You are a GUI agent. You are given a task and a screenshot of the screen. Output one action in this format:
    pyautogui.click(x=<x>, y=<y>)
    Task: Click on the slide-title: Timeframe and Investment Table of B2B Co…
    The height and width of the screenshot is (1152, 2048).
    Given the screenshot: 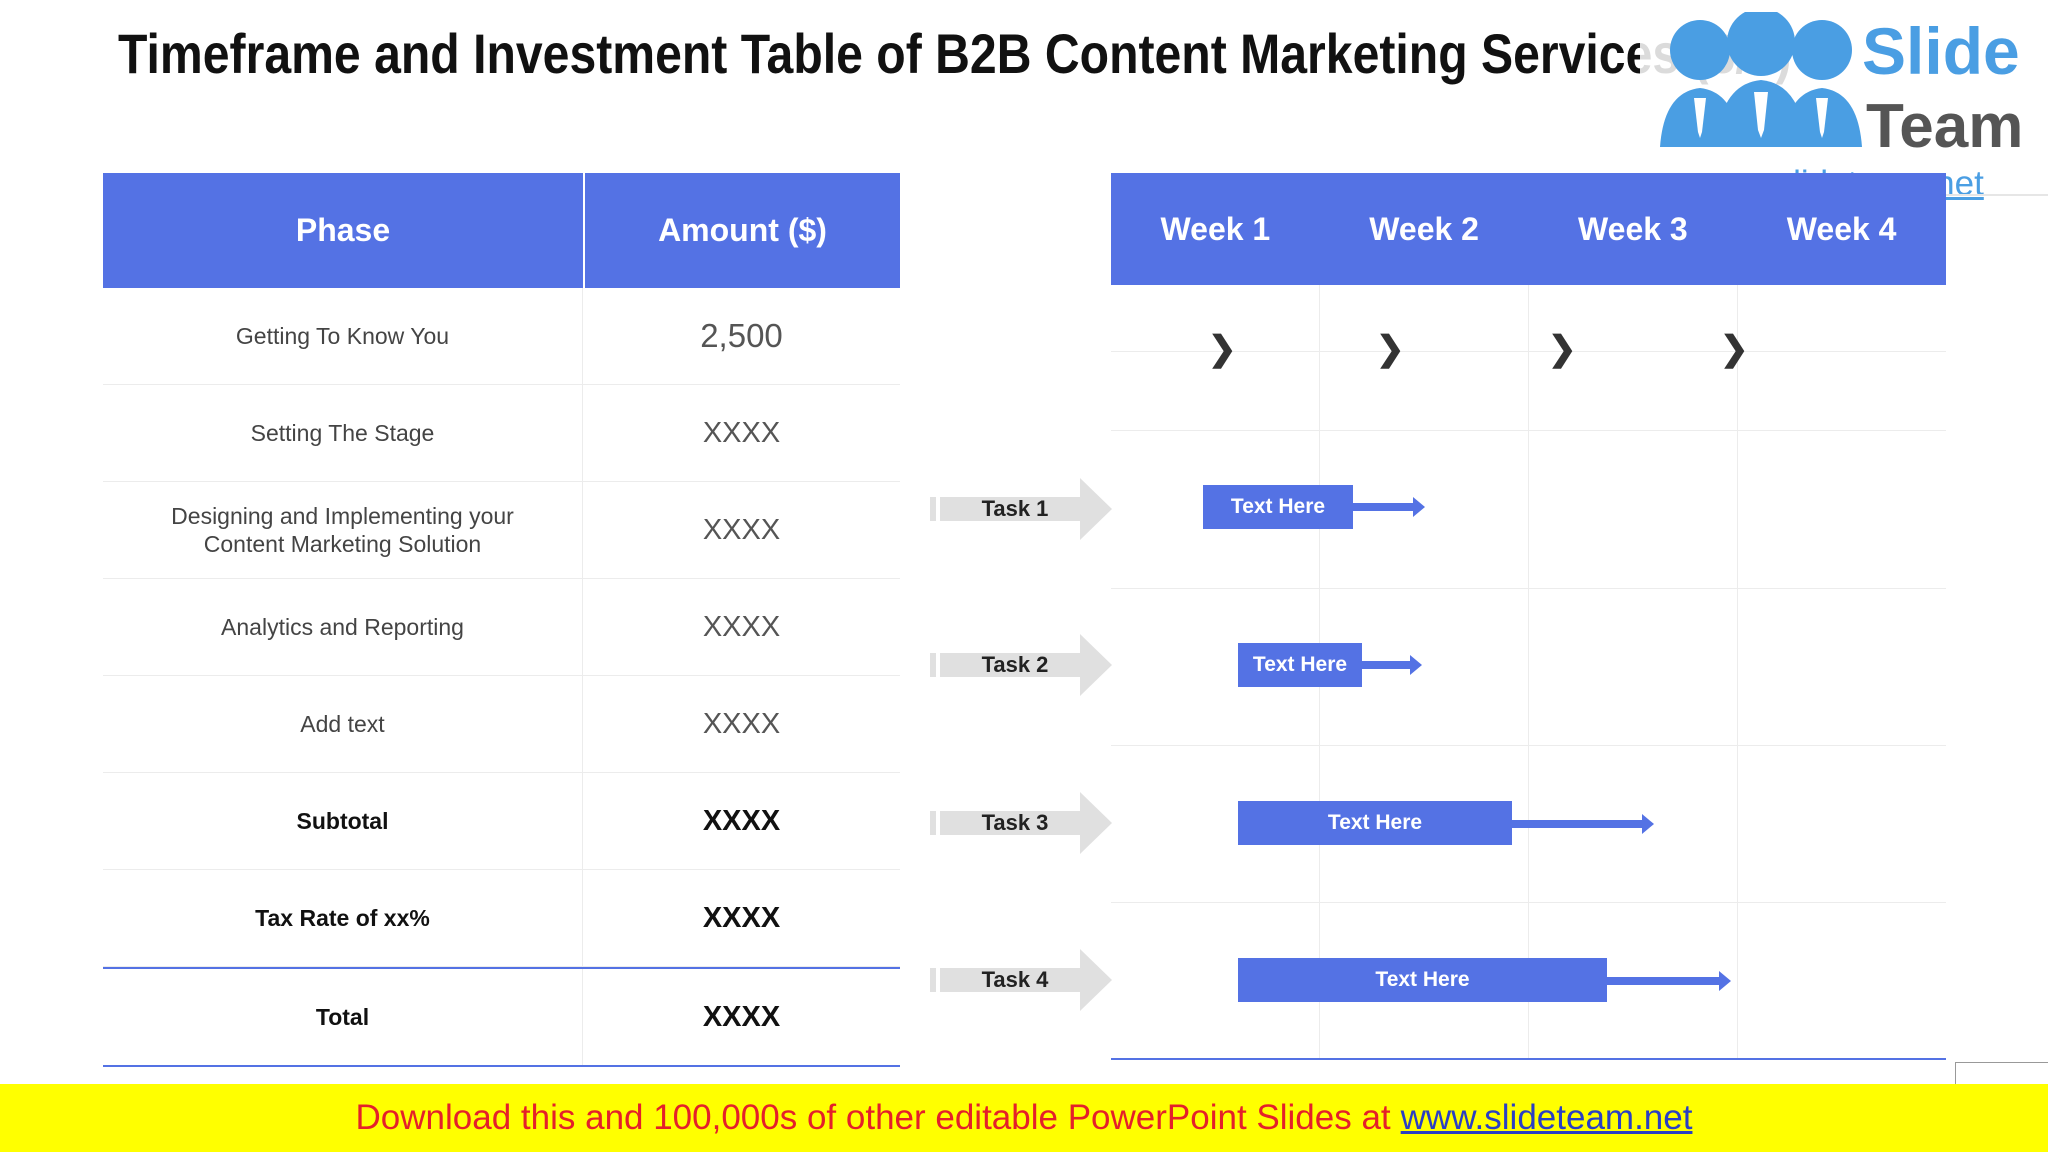 What is the action you would take?
    pyautogui.click(x=955, y=53)
    